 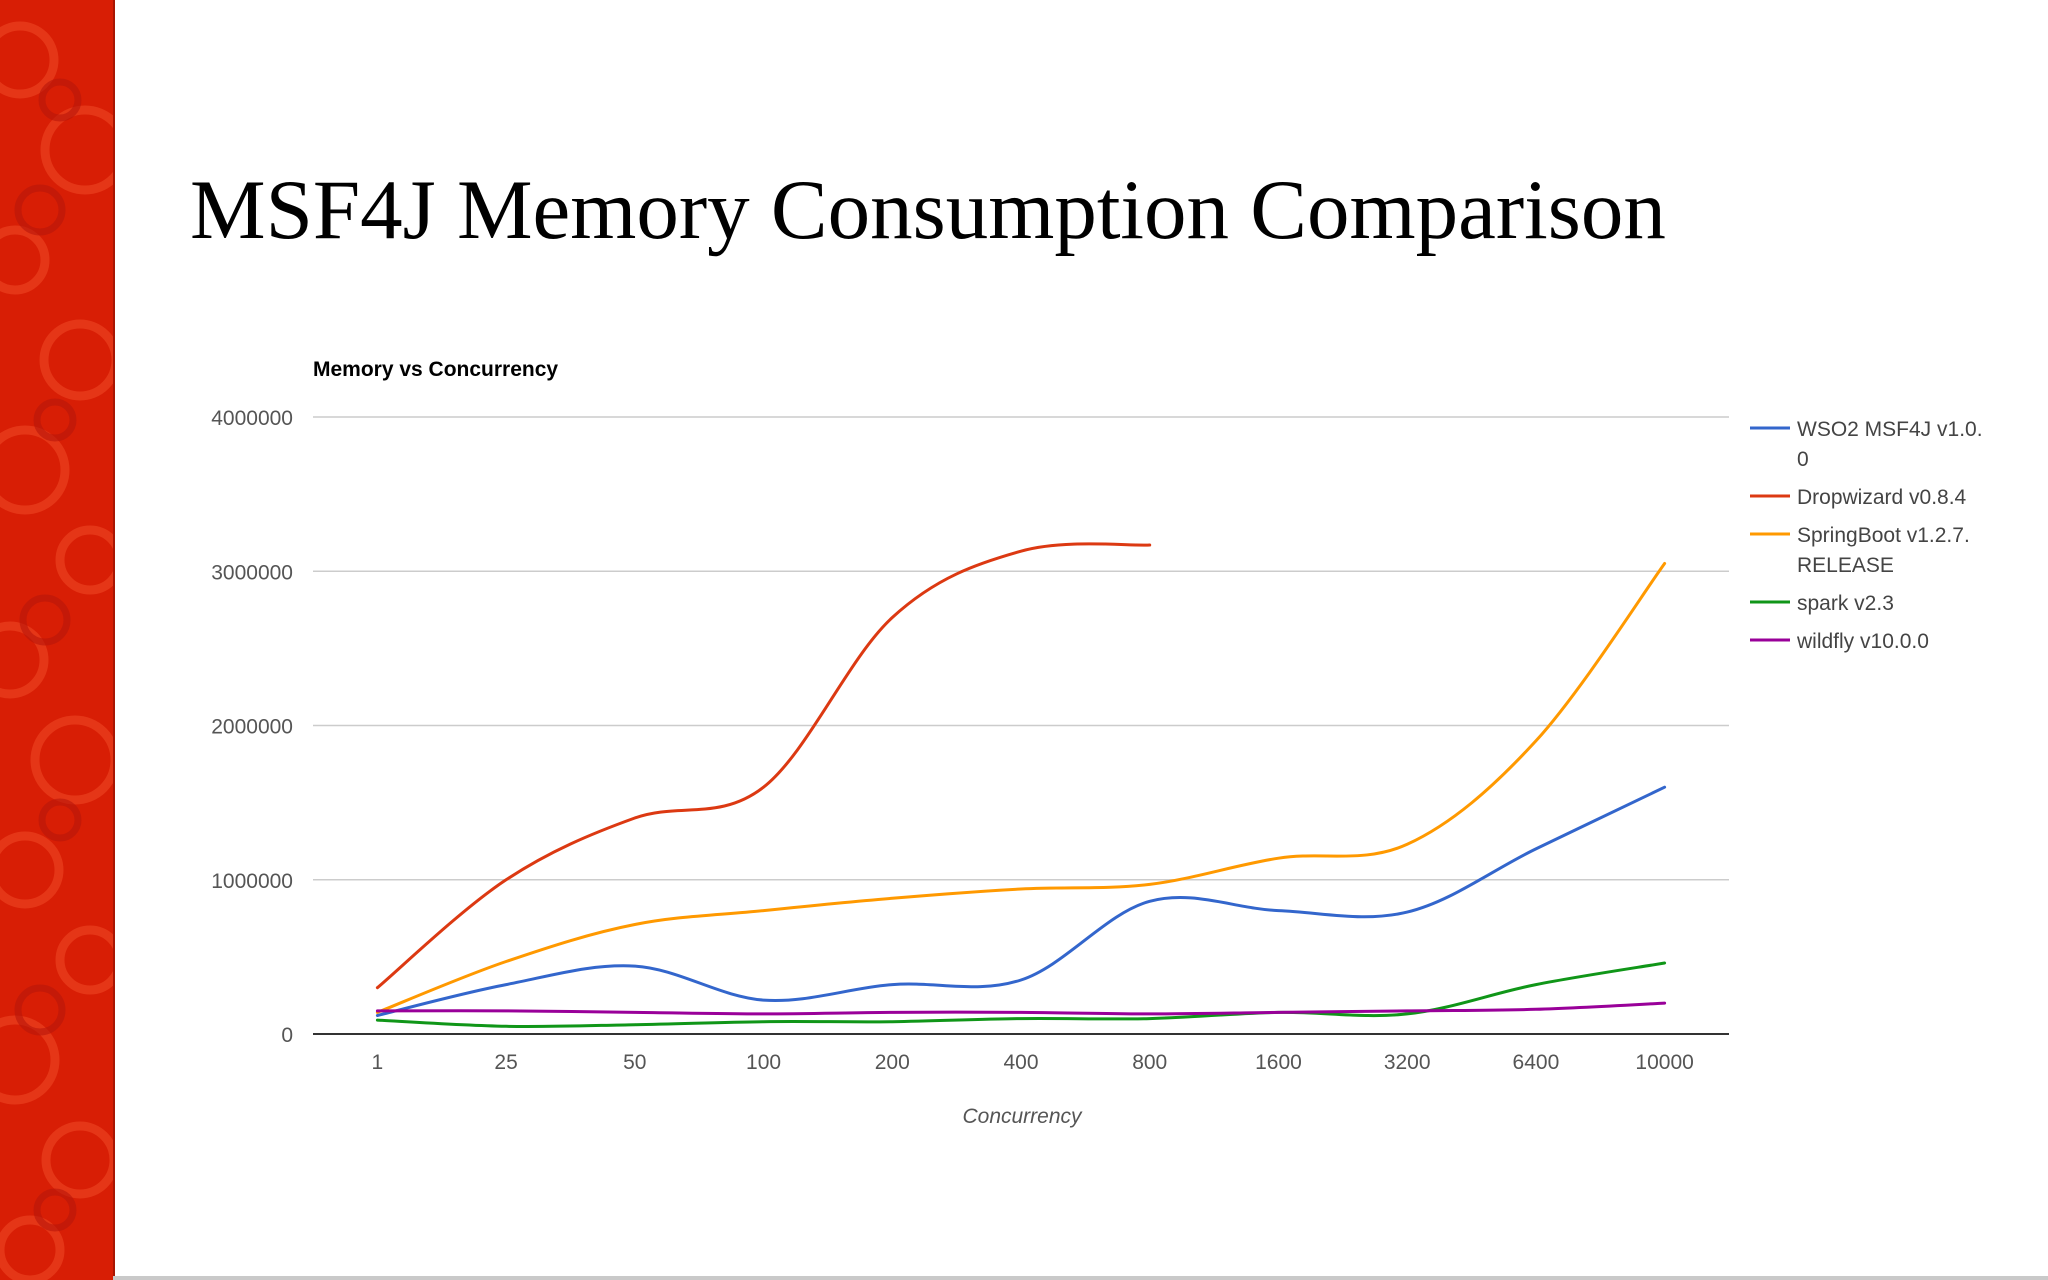 I want to click on x-tick-label: 25, so click(x=505, y=1062).